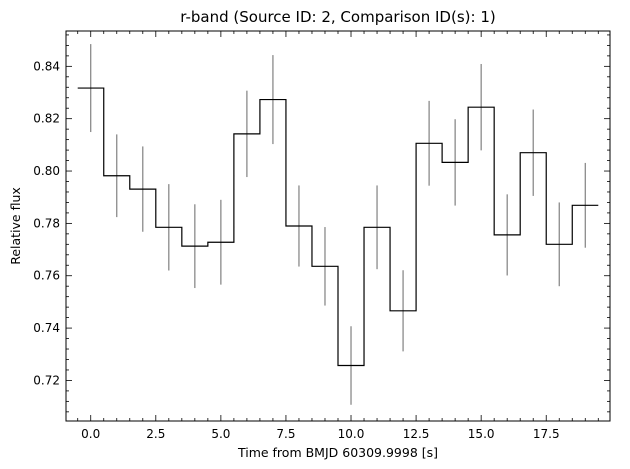 The height and width of the screenshot is (469, 630). What do you see at coordinates (155, 434) in the screenshot?
I see `x-tick-label: 2.5` at bounding box center [155, 434].